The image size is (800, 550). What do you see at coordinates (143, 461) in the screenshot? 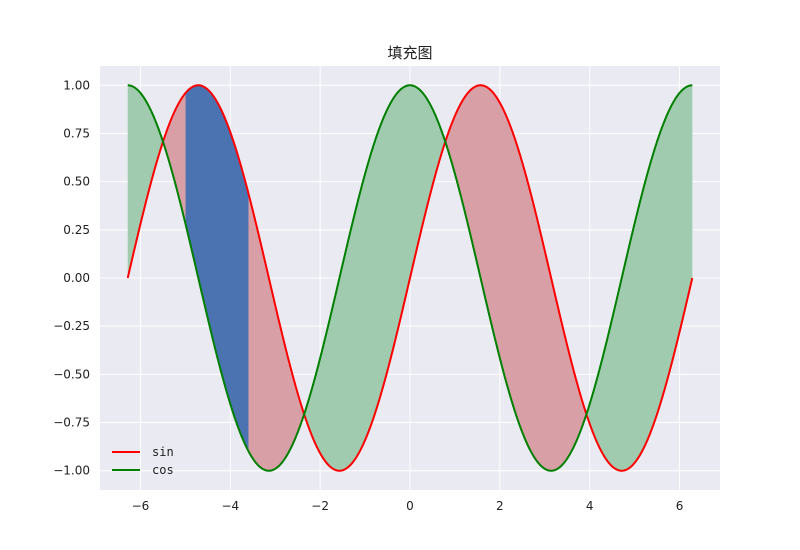
I see `legend: sin cos` at bounding box center [143, 461].